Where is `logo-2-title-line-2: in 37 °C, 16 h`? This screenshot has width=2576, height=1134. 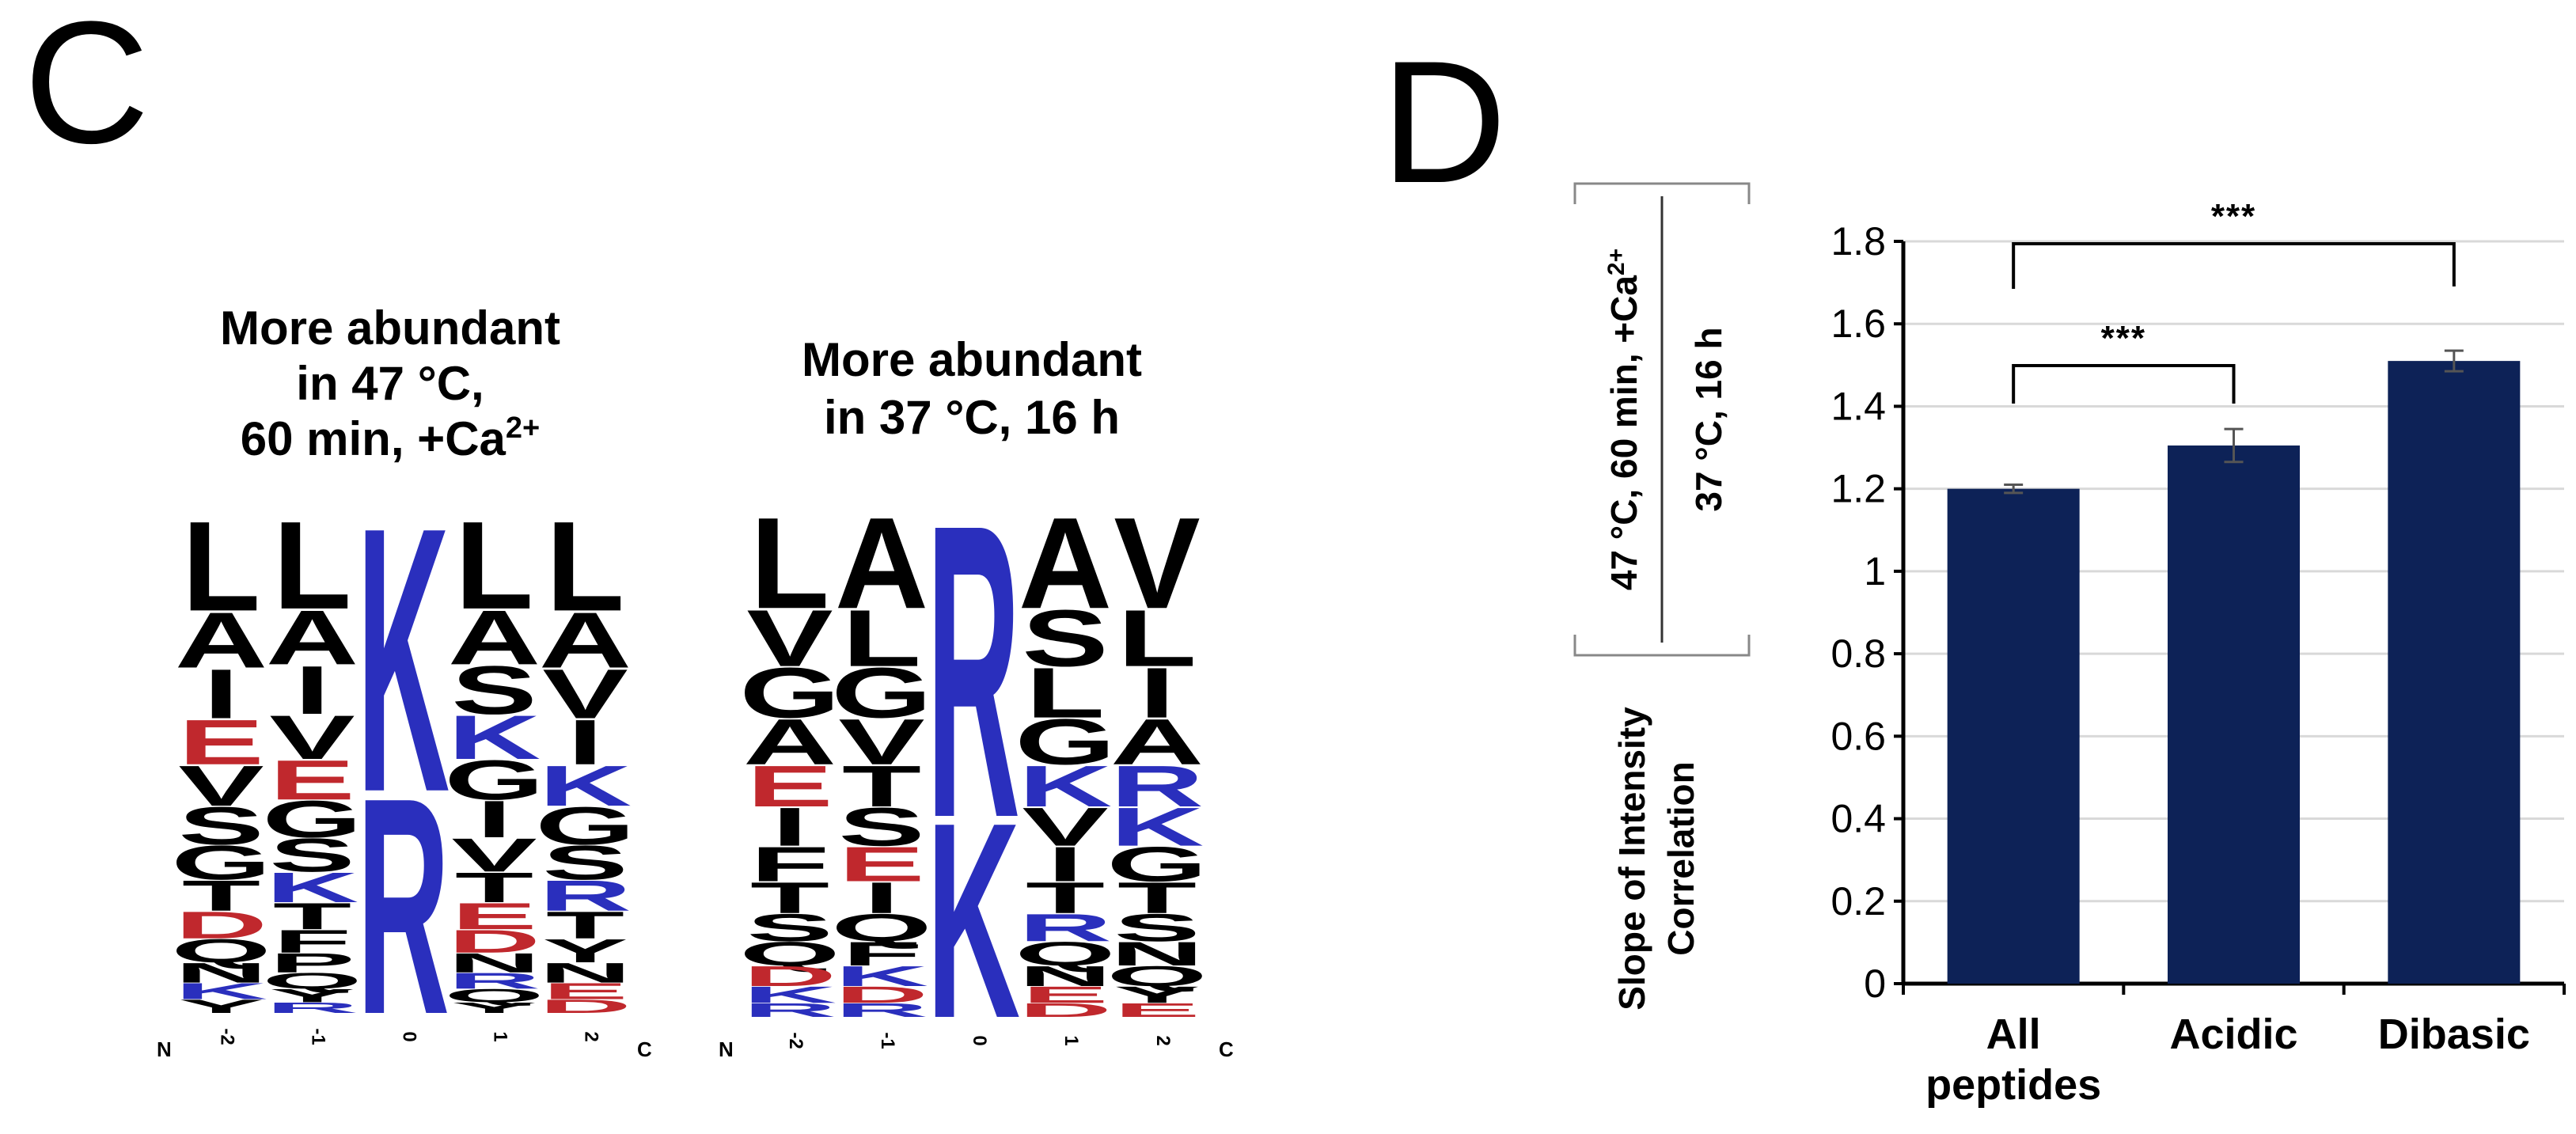
logo-2-title-line-2: in 37 °C, 16 h is located at coordinates (972, 417).